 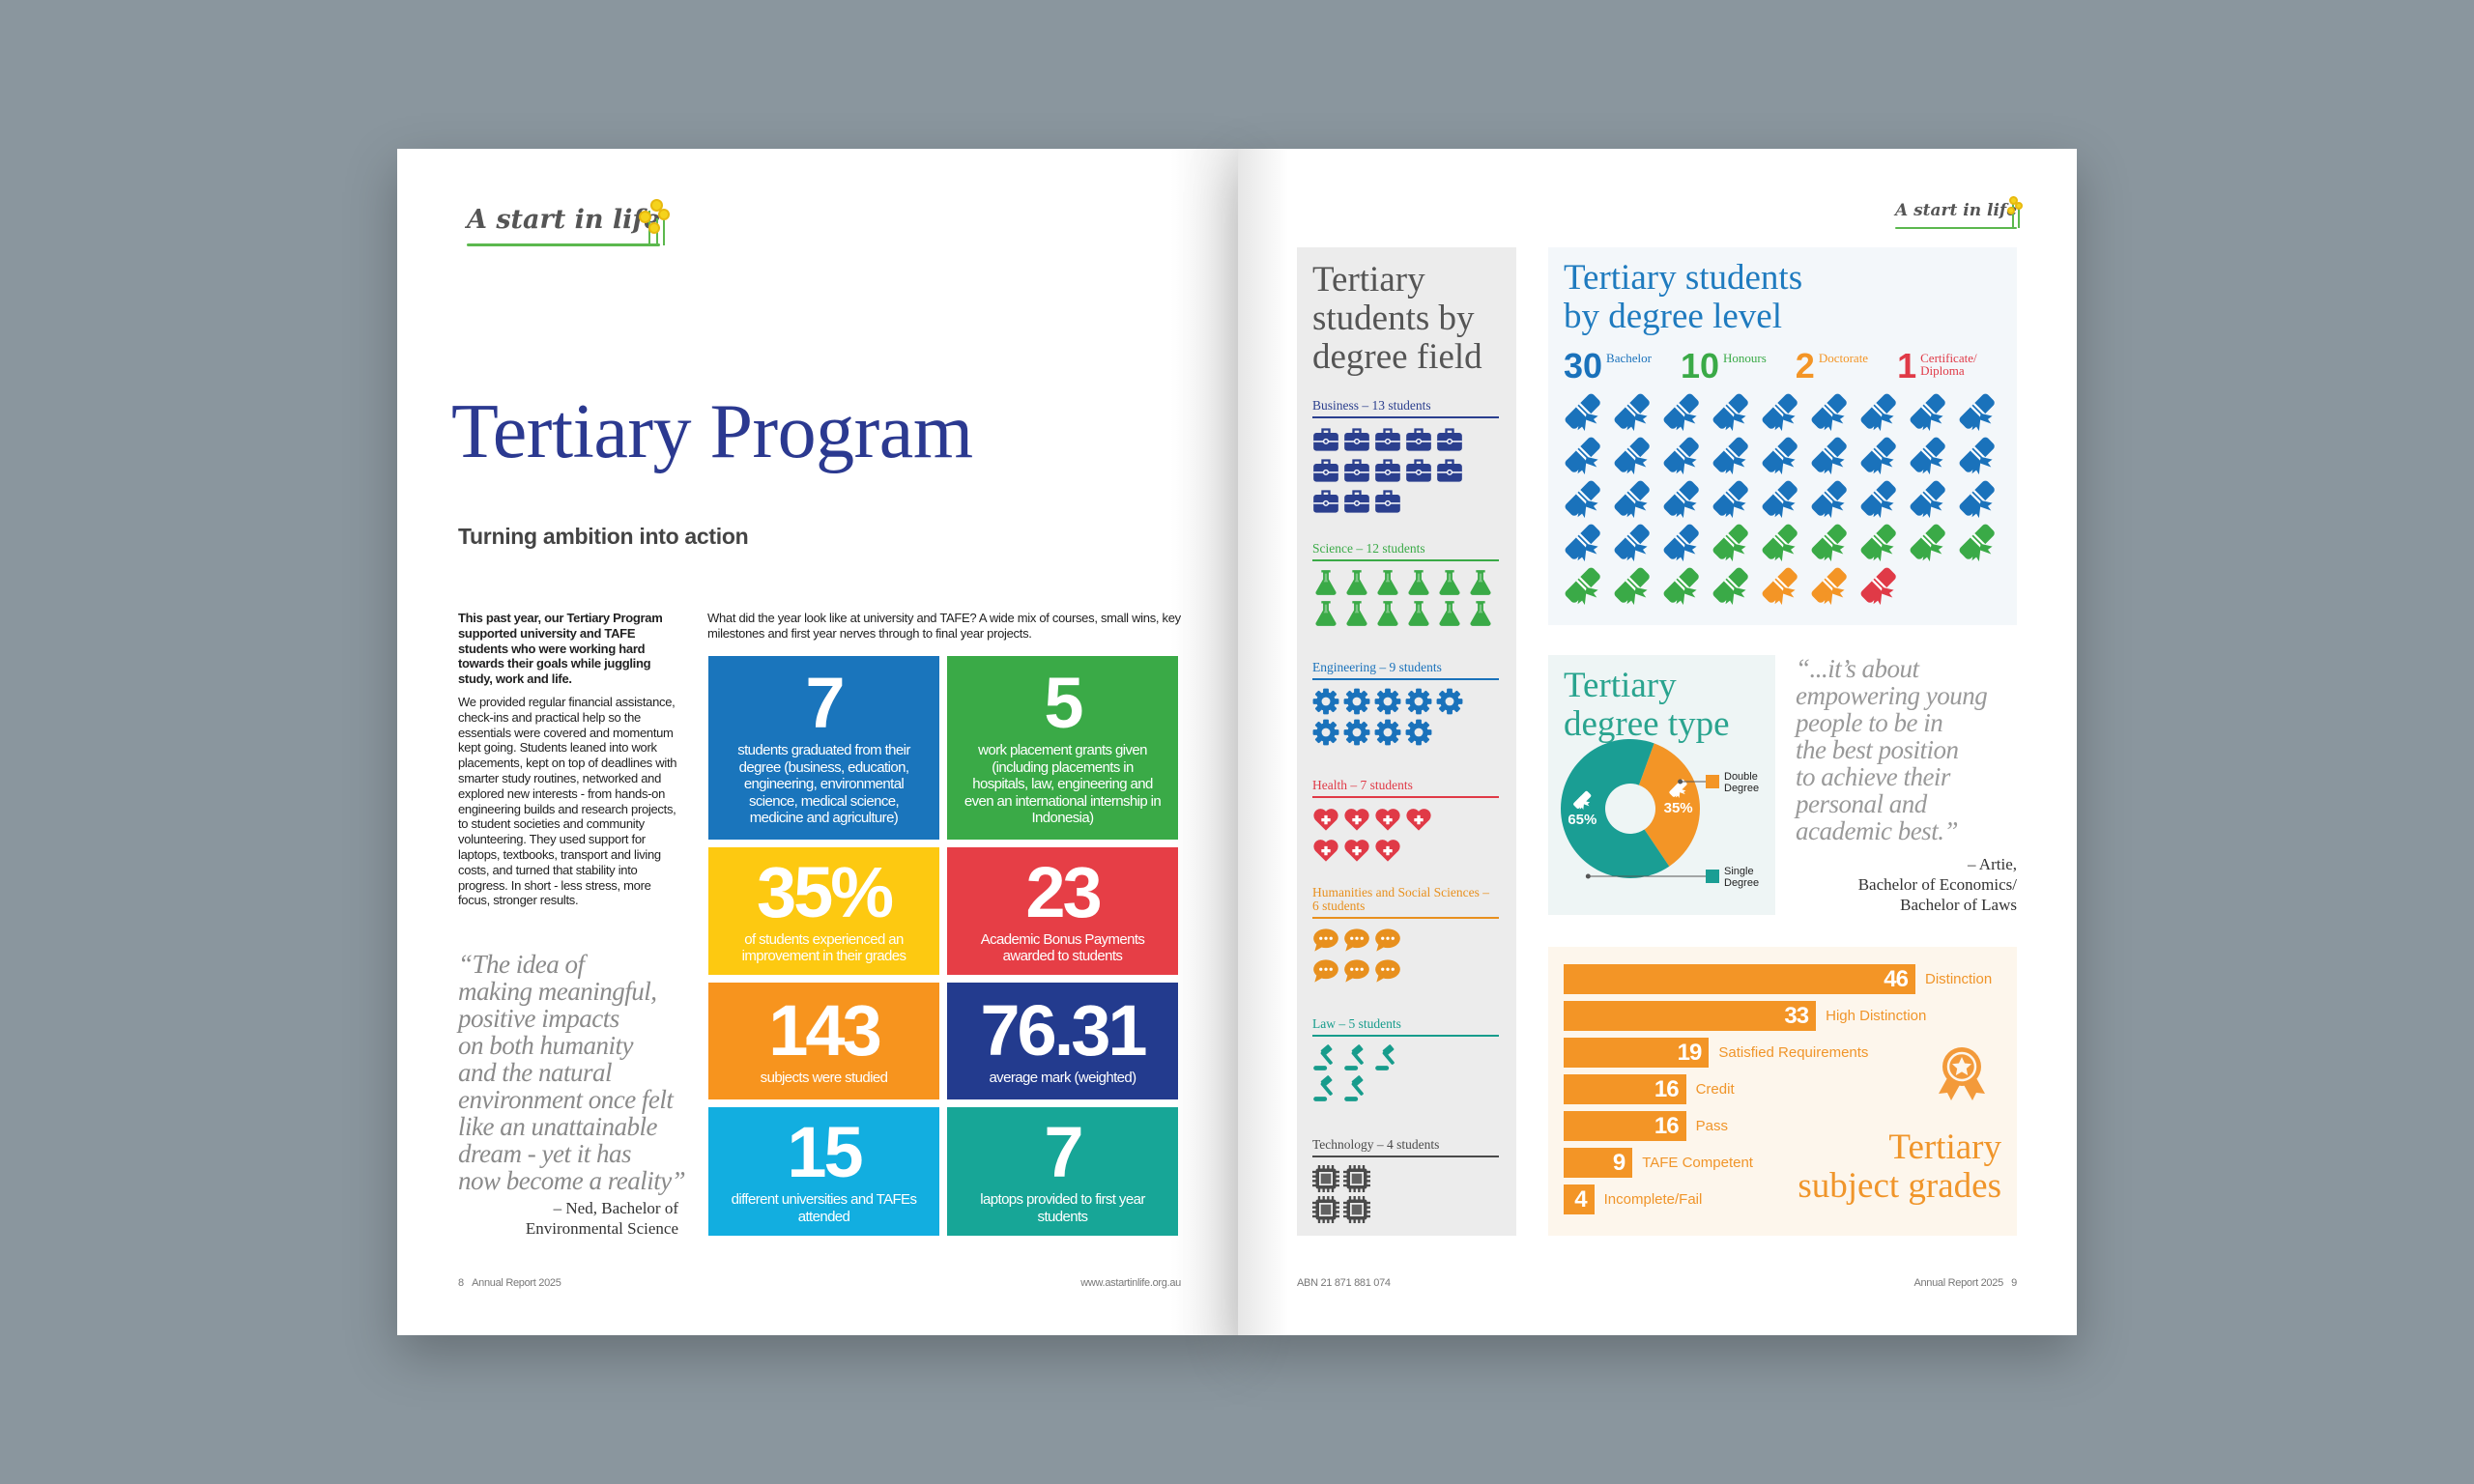 I want to click on degree-field-briefcase: Business – 13 students, so click(x=1406, y=457).